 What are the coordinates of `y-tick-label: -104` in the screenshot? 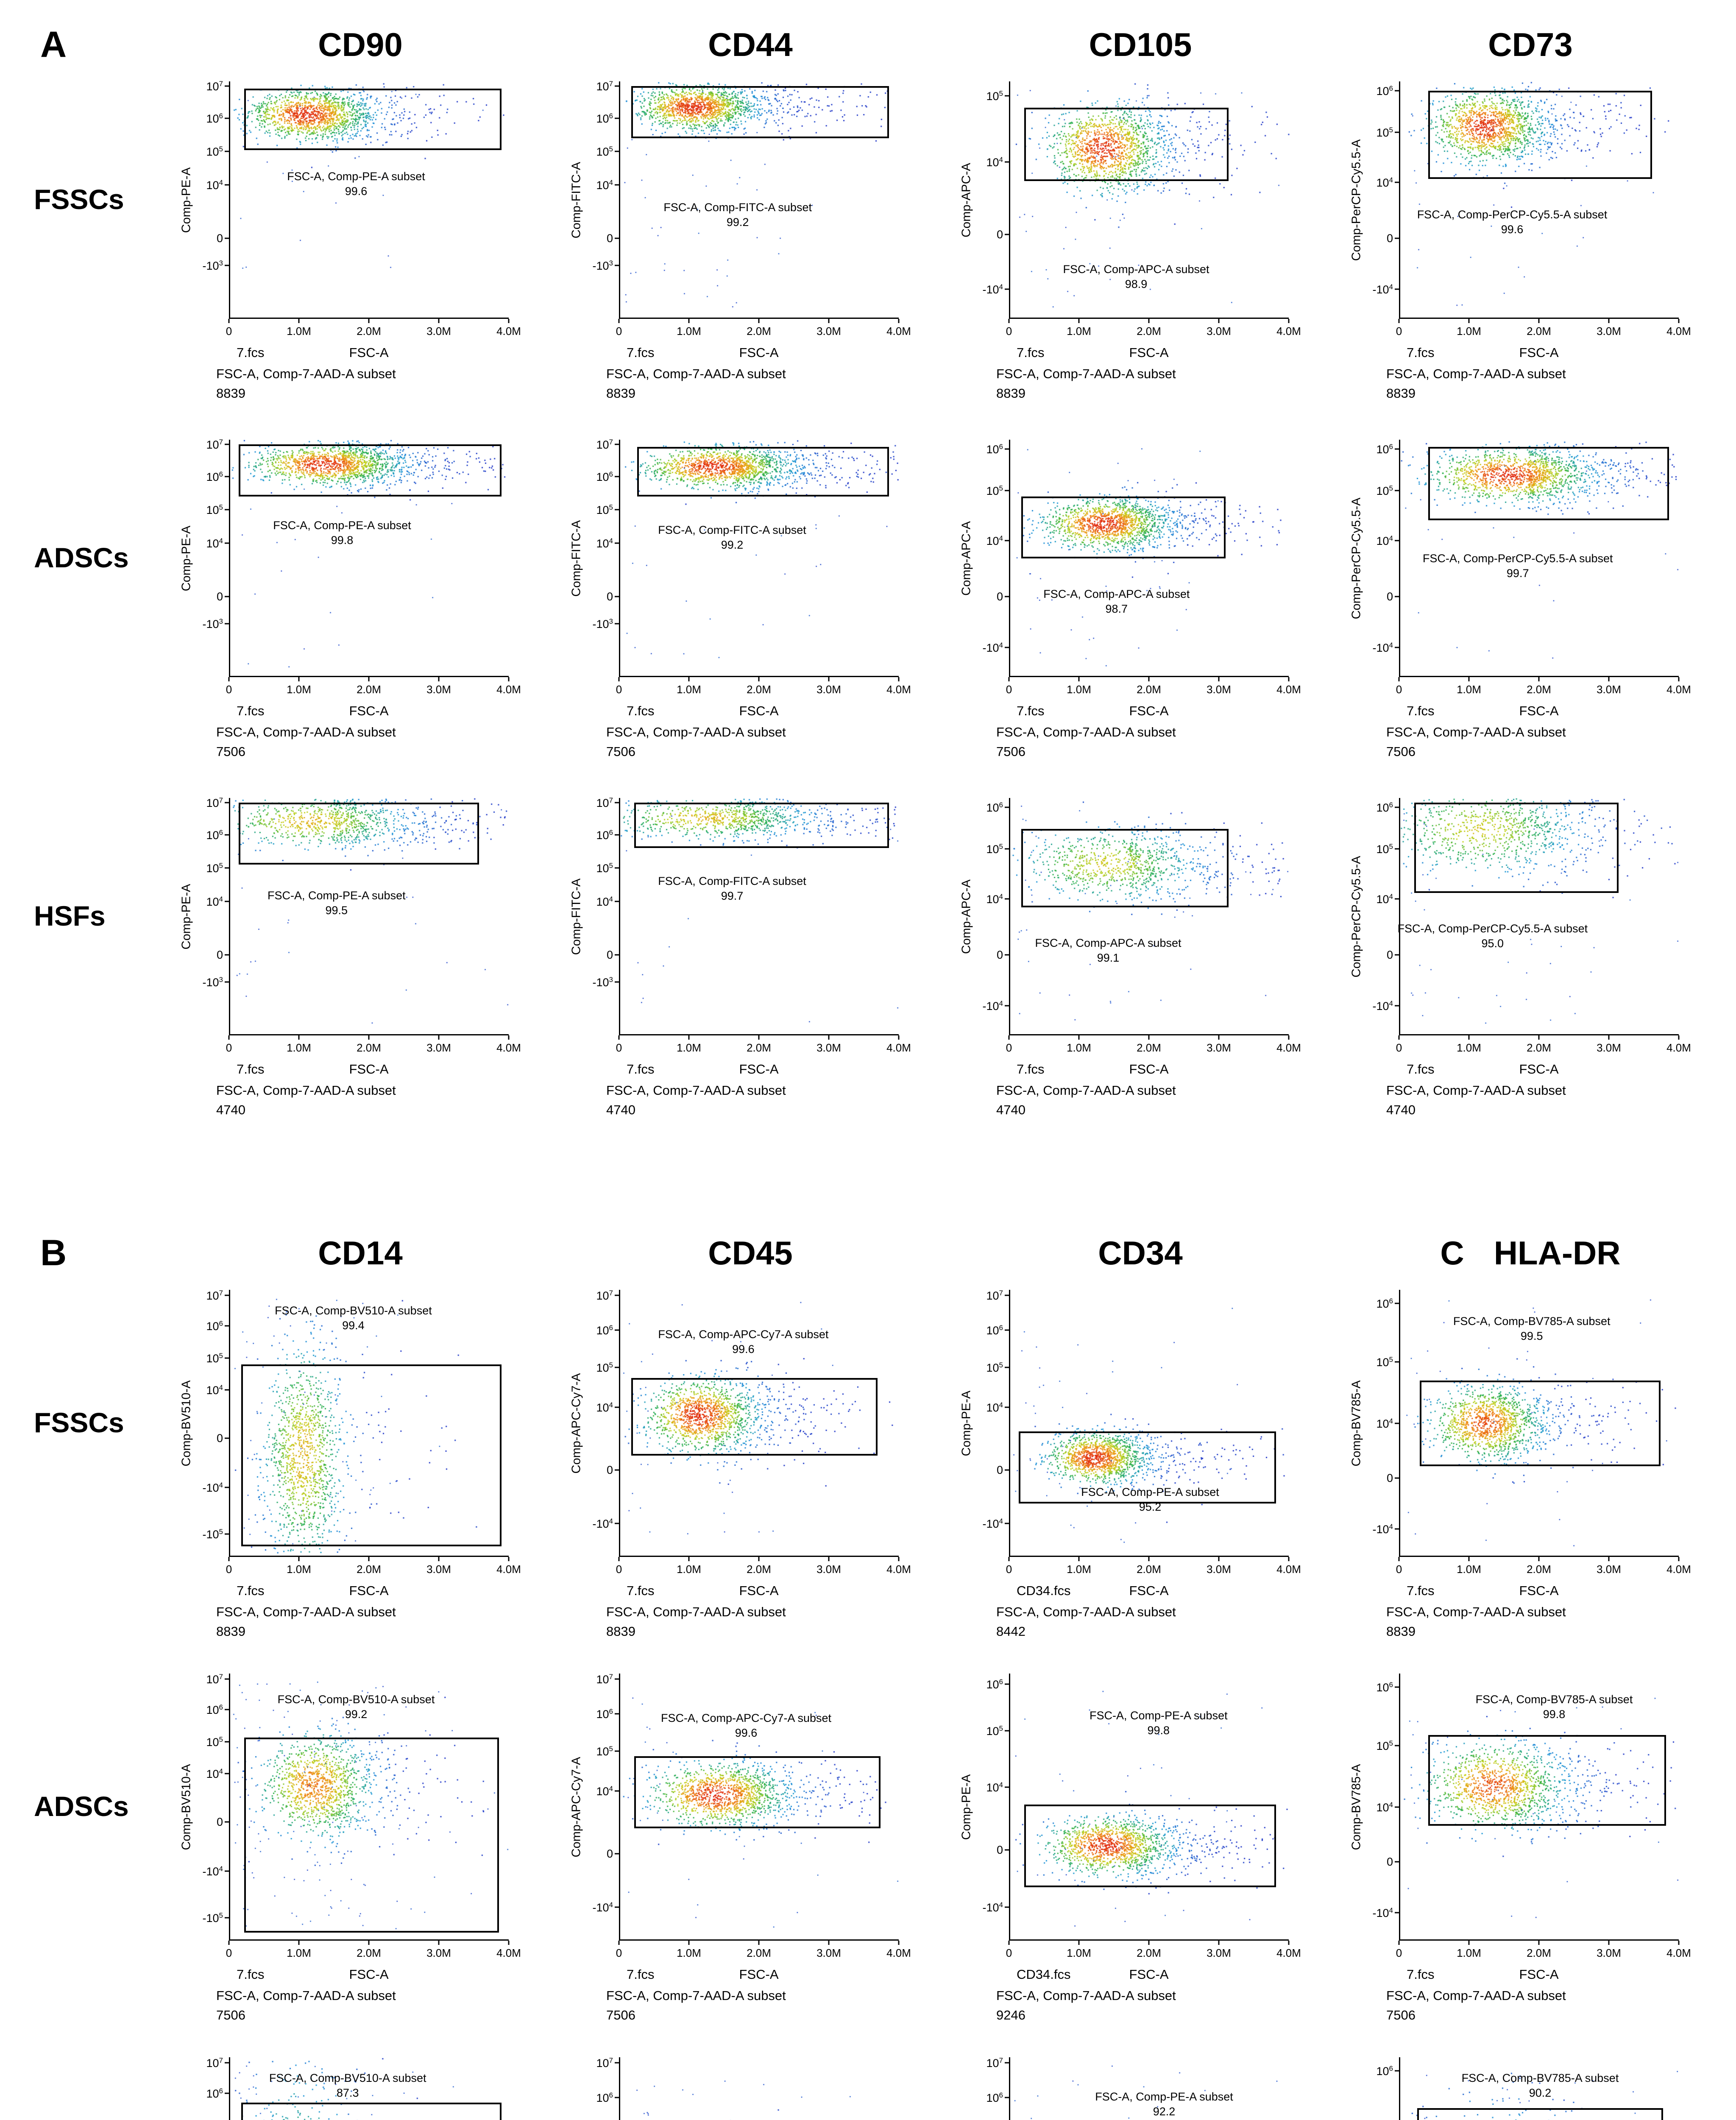 It's located at (212, 1871).